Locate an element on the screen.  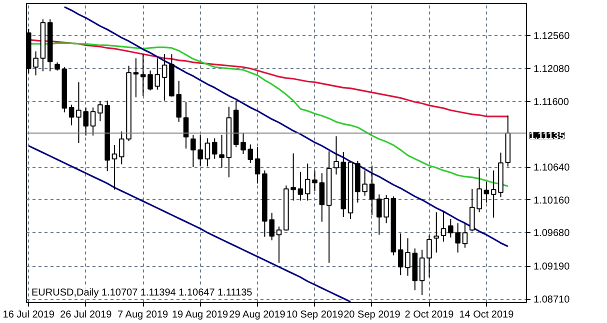
y-tick-label: 1.09680 is located at coordinates (552, 234).